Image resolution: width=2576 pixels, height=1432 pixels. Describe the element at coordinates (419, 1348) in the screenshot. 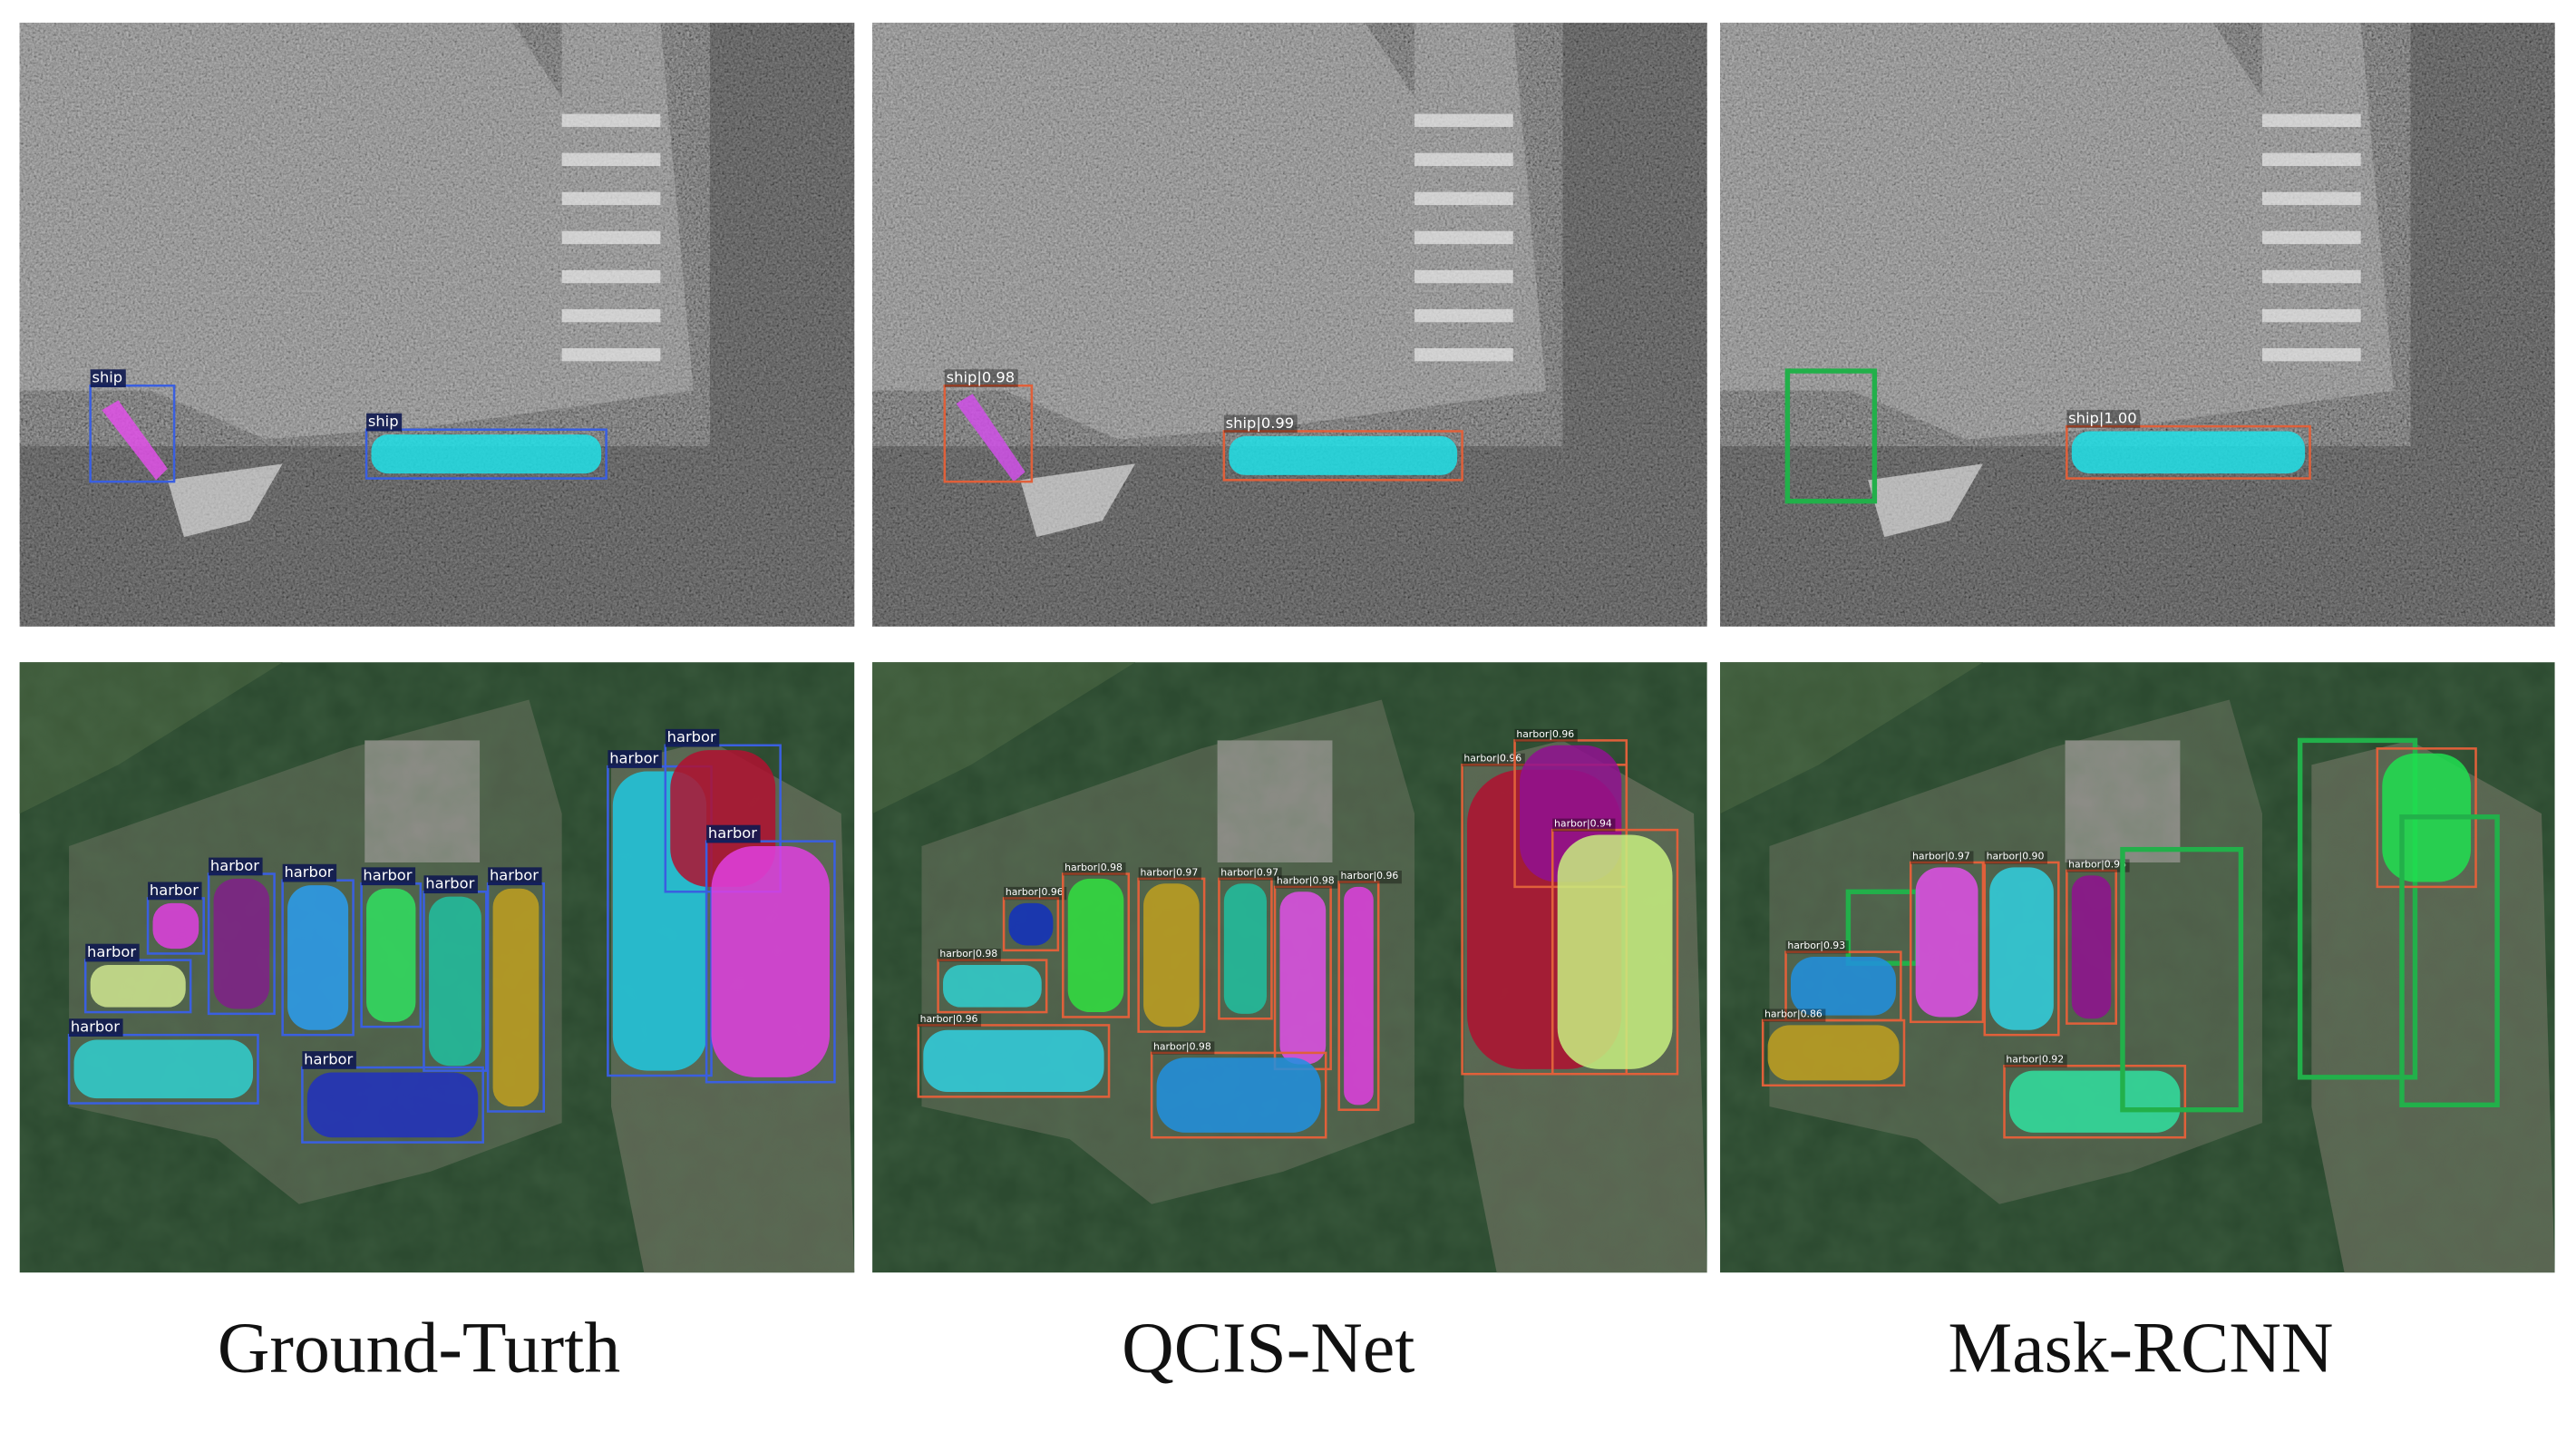

I see `caption: Ground-Turth` at that location.